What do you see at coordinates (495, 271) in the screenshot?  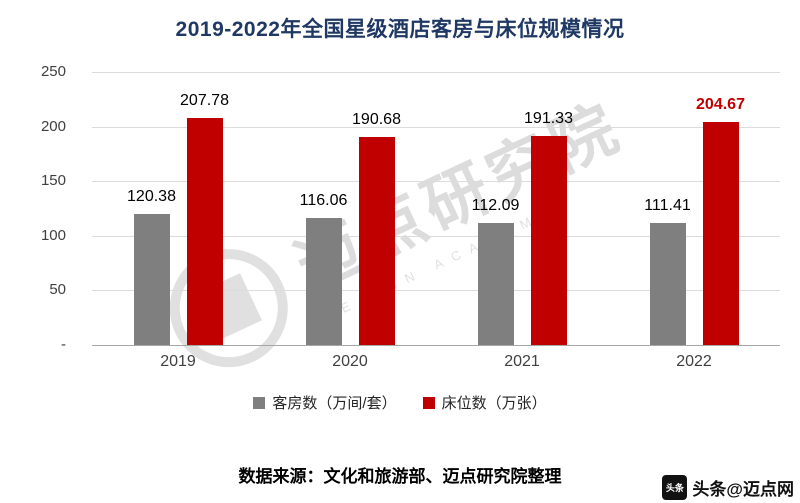 I see `bar-2021-series0: 112.09` at bounding box center [495, 271].